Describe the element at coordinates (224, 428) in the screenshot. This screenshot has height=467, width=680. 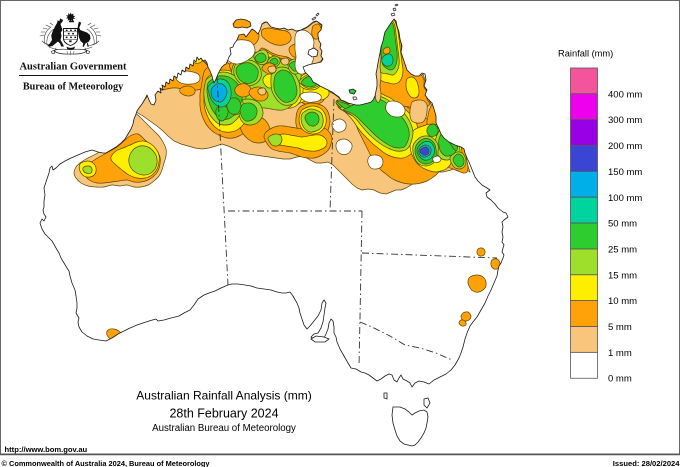
I see `svg-text:Australian Bureau of Meteorolo: Australian Bureau of Meteorology` at that location.